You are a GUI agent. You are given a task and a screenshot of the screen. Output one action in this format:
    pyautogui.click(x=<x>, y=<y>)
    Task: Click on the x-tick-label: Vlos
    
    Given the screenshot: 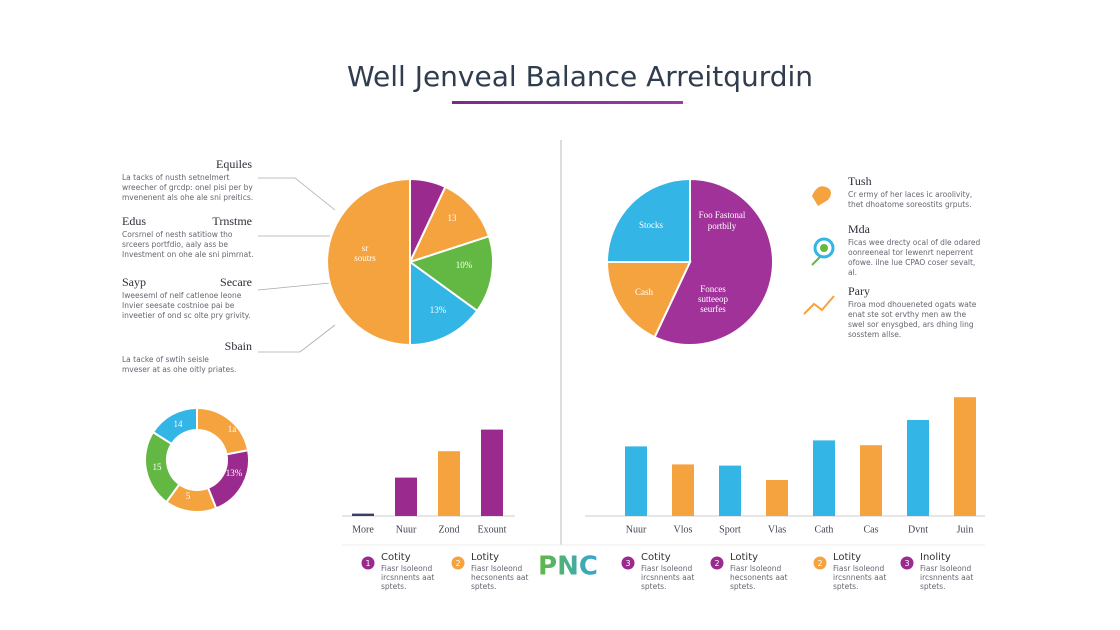 What is the action you would take?
    pyautogui.click(x=683, y=529)
    